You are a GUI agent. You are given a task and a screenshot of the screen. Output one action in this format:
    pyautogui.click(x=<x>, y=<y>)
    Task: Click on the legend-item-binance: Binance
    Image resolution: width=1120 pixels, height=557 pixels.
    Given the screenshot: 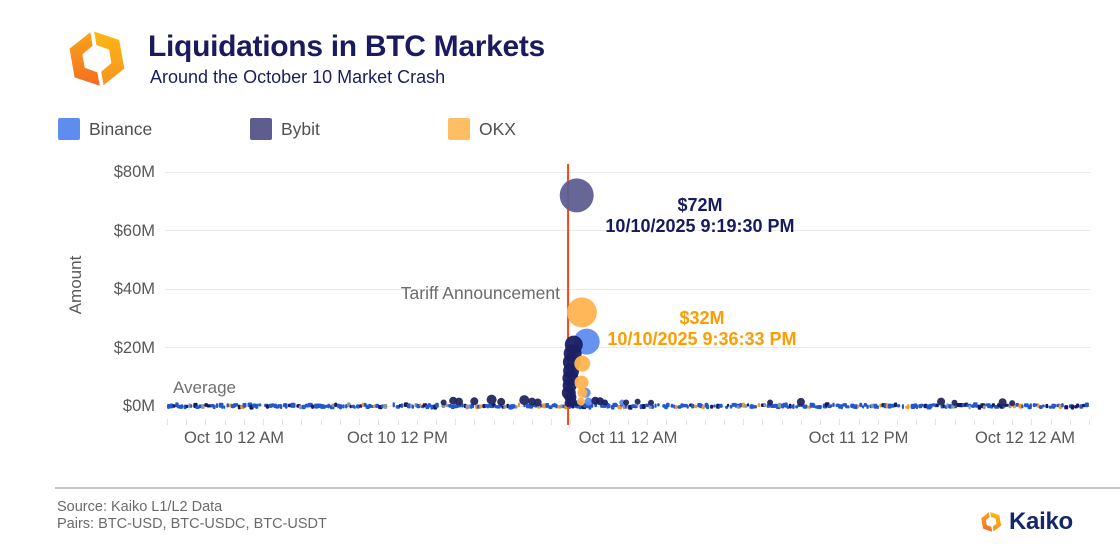 What is the action you would take?
    pyautogui.click(x=105, y=129)
    